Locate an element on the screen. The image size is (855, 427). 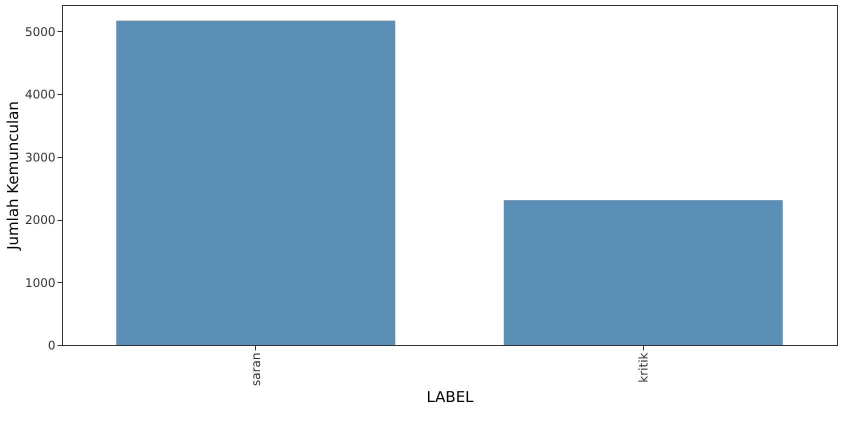
y-axis-title: Jumlah Kemunculan is located at coordinates (13, 176).